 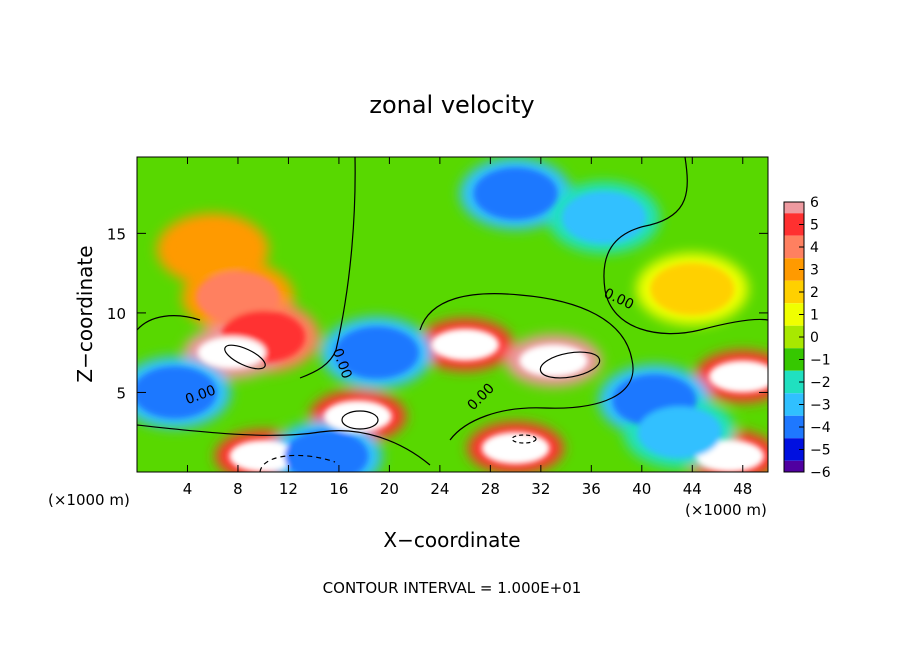 What do you see at coordinates (820, 406) in the screenshot?
I see `colorbar-label-9: −3` at bounding box center [820, 406].